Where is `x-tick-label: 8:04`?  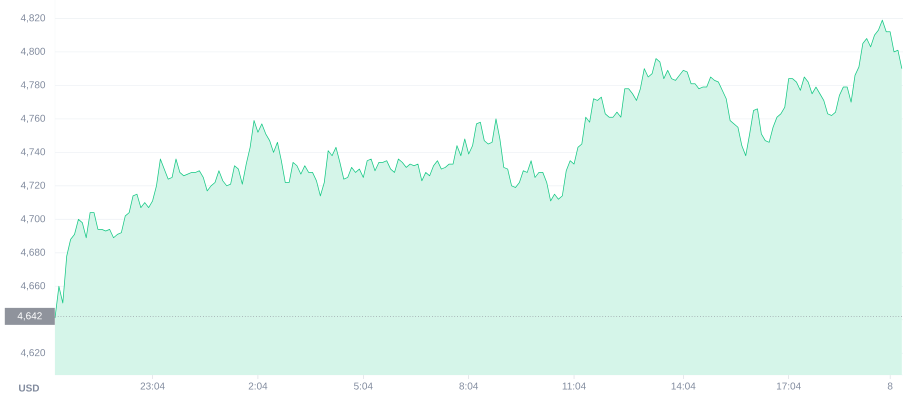
x-tick-label: 8:04 is located at coordinates (468, 386).